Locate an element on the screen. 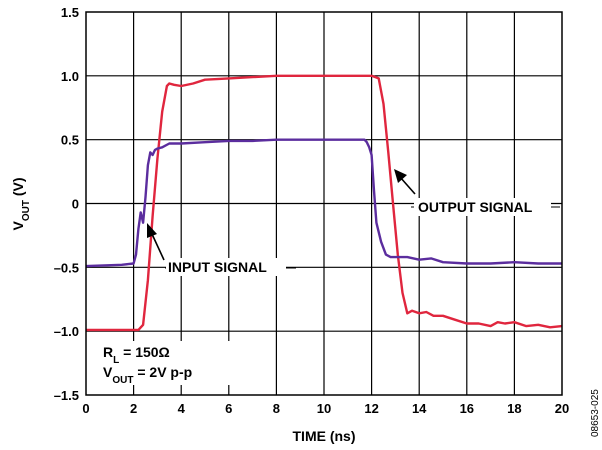 This screenshot has height=450, width=602. vout-annotation: VOUT = 2V p-p is located at coordinates (147, 375).